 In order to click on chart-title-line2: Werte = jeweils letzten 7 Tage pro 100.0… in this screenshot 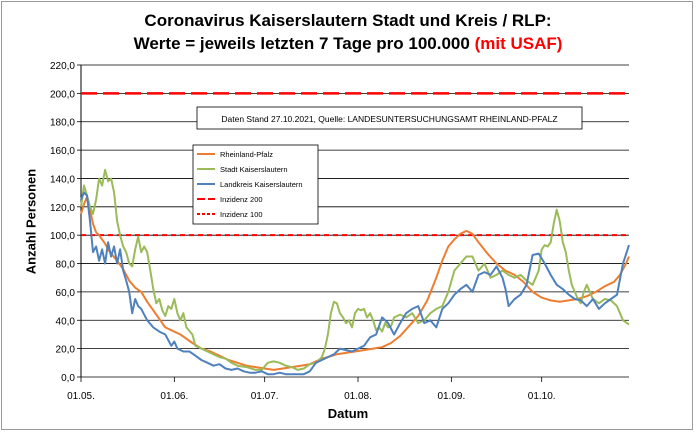, I will do `click(348, 44)`.